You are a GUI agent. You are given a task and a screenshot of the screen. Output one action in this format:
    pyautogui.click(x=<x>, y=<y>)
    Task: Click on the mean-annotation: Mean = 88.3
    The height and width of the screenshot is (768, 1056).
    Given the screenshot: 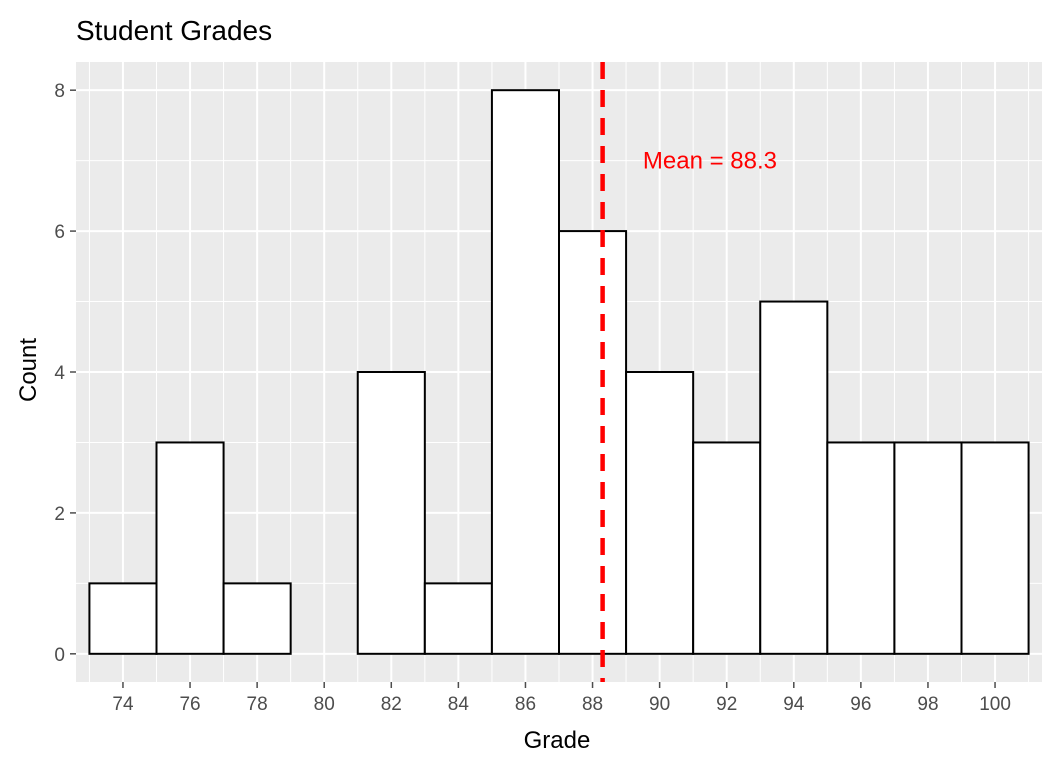 What is the action you would take?
    pyautogui.click(x=710, y=161)
    